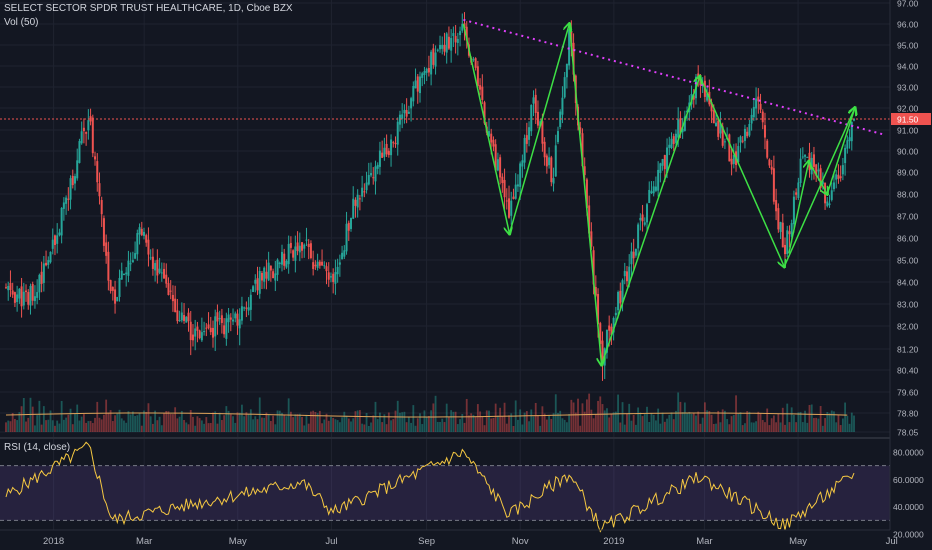  I want to click on time-tick-label: Jul, so click(331, 541).